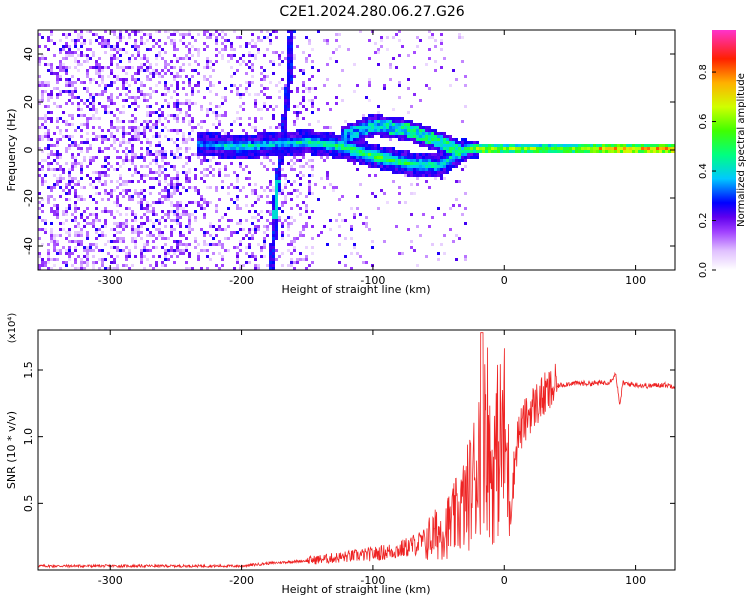 This screenshot has width=750, height=600. I want to click on bottom-x-axis-label: Height of straight line (km), so click(355, 589).